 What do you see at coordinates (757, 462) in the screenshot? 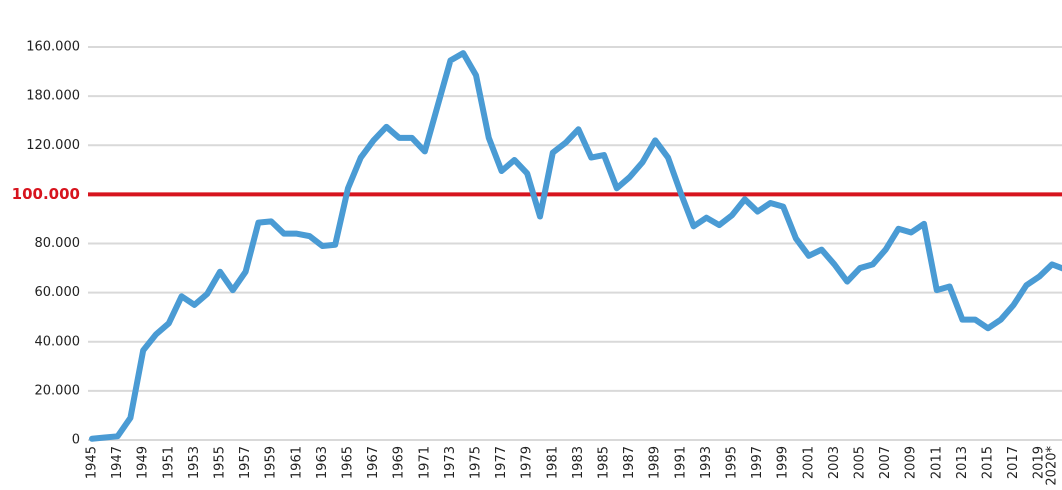
I see `x-tick-label: 1997` at bounding box center [757, 462].